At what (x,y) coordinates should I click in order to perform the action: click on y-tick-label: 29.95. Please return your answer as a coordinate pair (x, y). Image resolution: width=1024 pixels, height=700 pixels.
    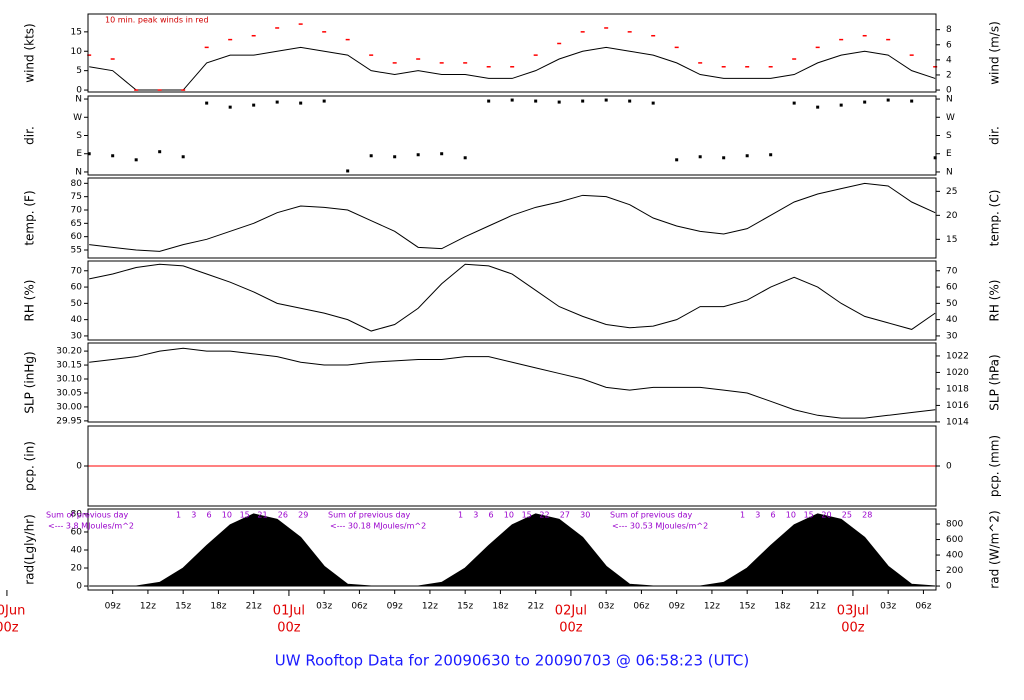
    Looking at the image, I should click on (69, 421).